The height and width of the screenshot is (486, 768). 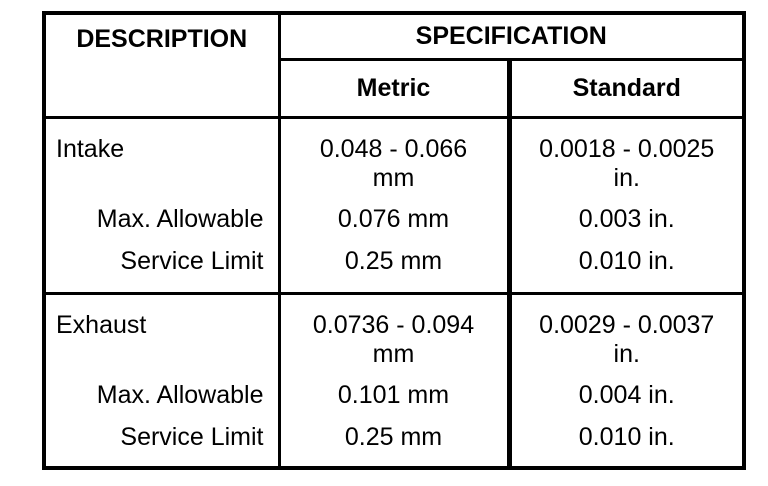 What do you see at coordinates (393, 178) in the screenshot?
I see `intake-metric-range-unit: mm` at bounding box center [393, 178].